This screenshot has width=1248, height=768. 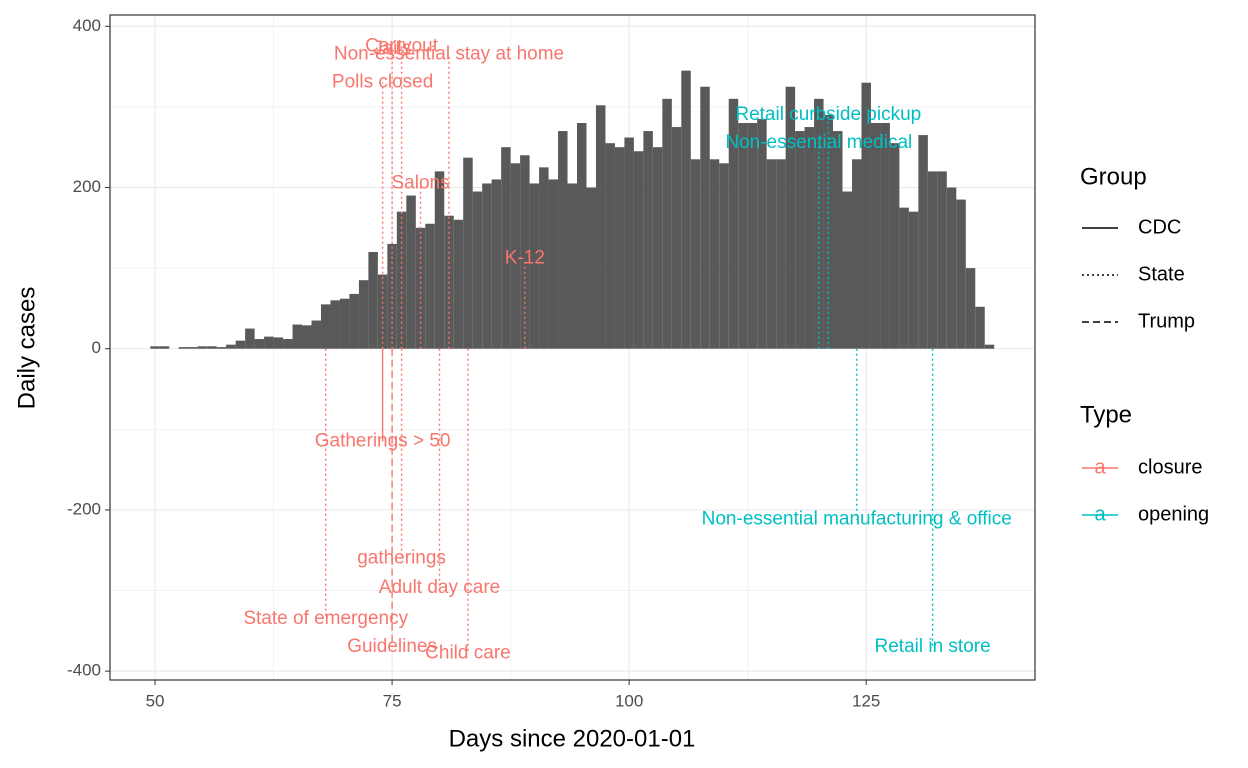 I want to click on annotation-label: Salons, so click(x=420, y=182).